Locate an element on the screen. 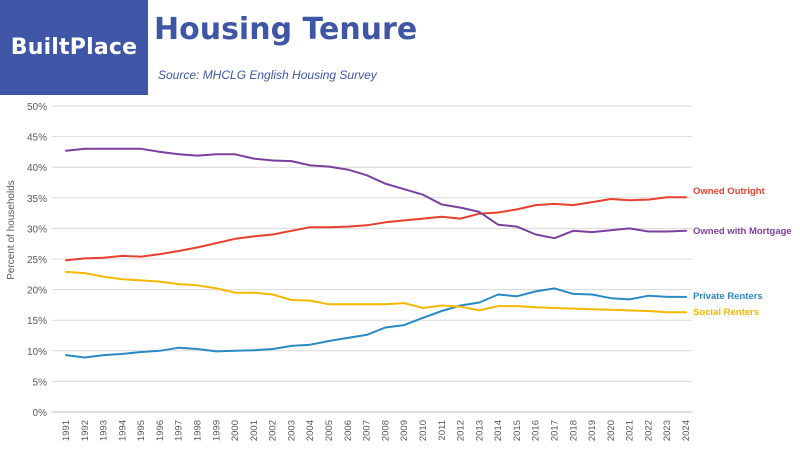 The width and height of the screenshot is (800, 450). series-label-owned-outright: Owned Outright is located at coordinates (729, 191).